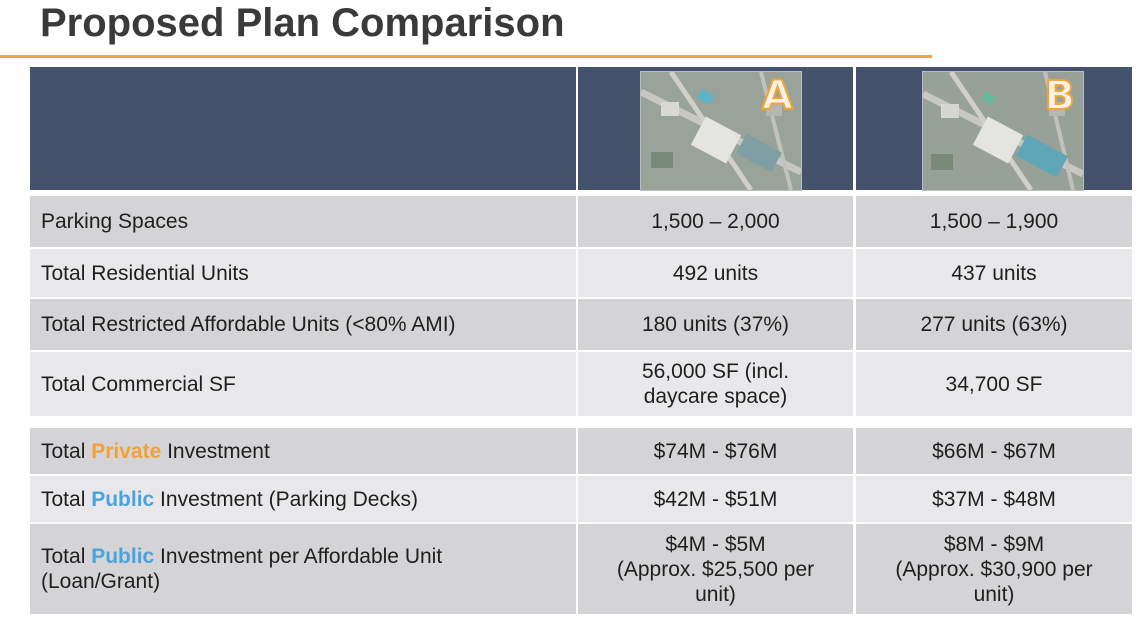 This screenshot has height=619, width=1140. What do you see at coordinates (715, 324) in the screenshot?
I see `row-a-affordable: 180 units (37%)` at bounding box center [715, 324].